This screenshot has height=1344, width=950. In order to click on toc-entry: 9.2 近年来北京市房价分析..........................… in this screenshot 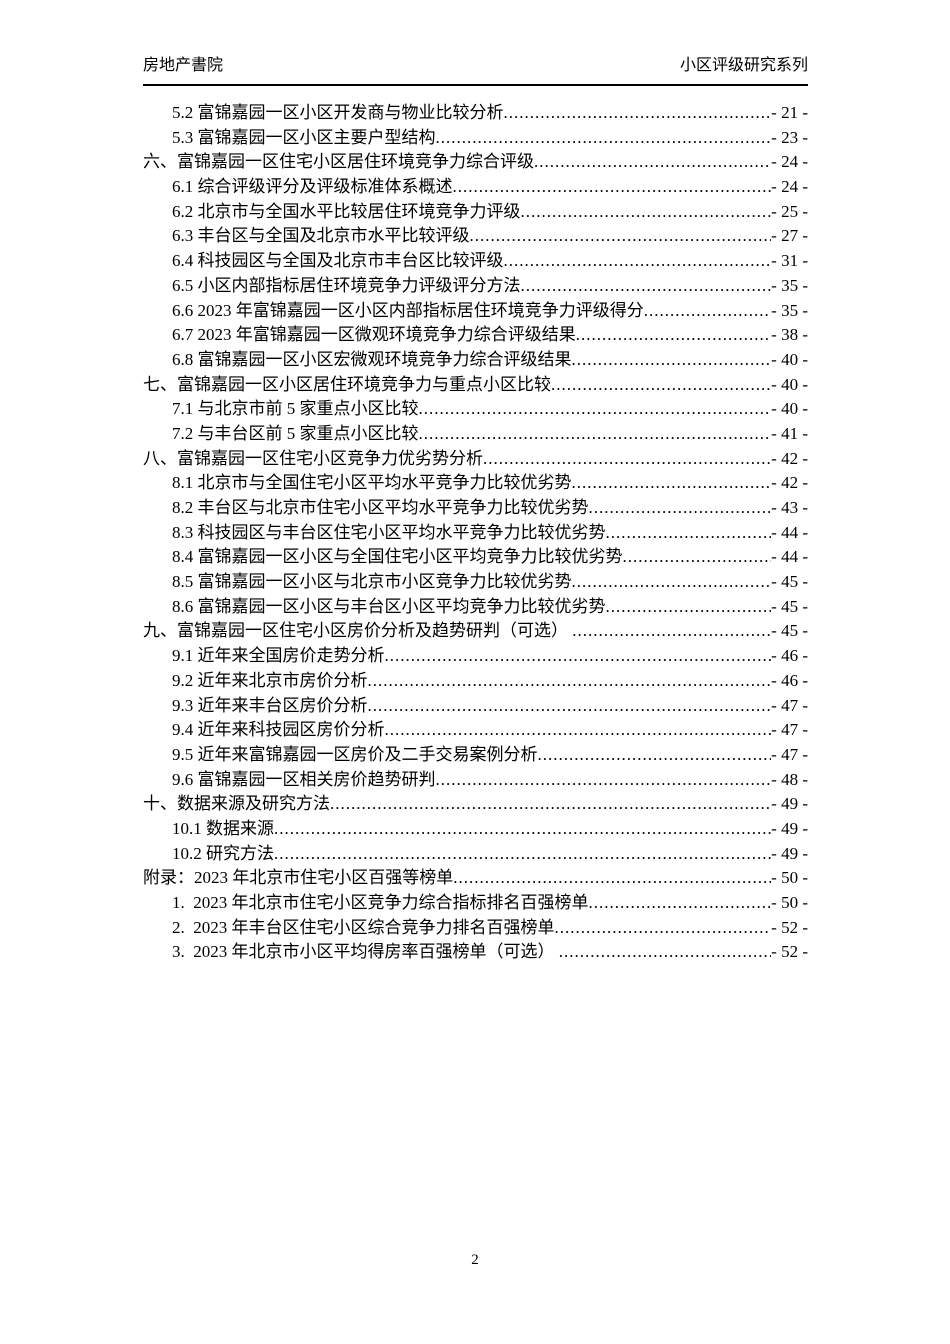, I will do `click(475, 681)`.